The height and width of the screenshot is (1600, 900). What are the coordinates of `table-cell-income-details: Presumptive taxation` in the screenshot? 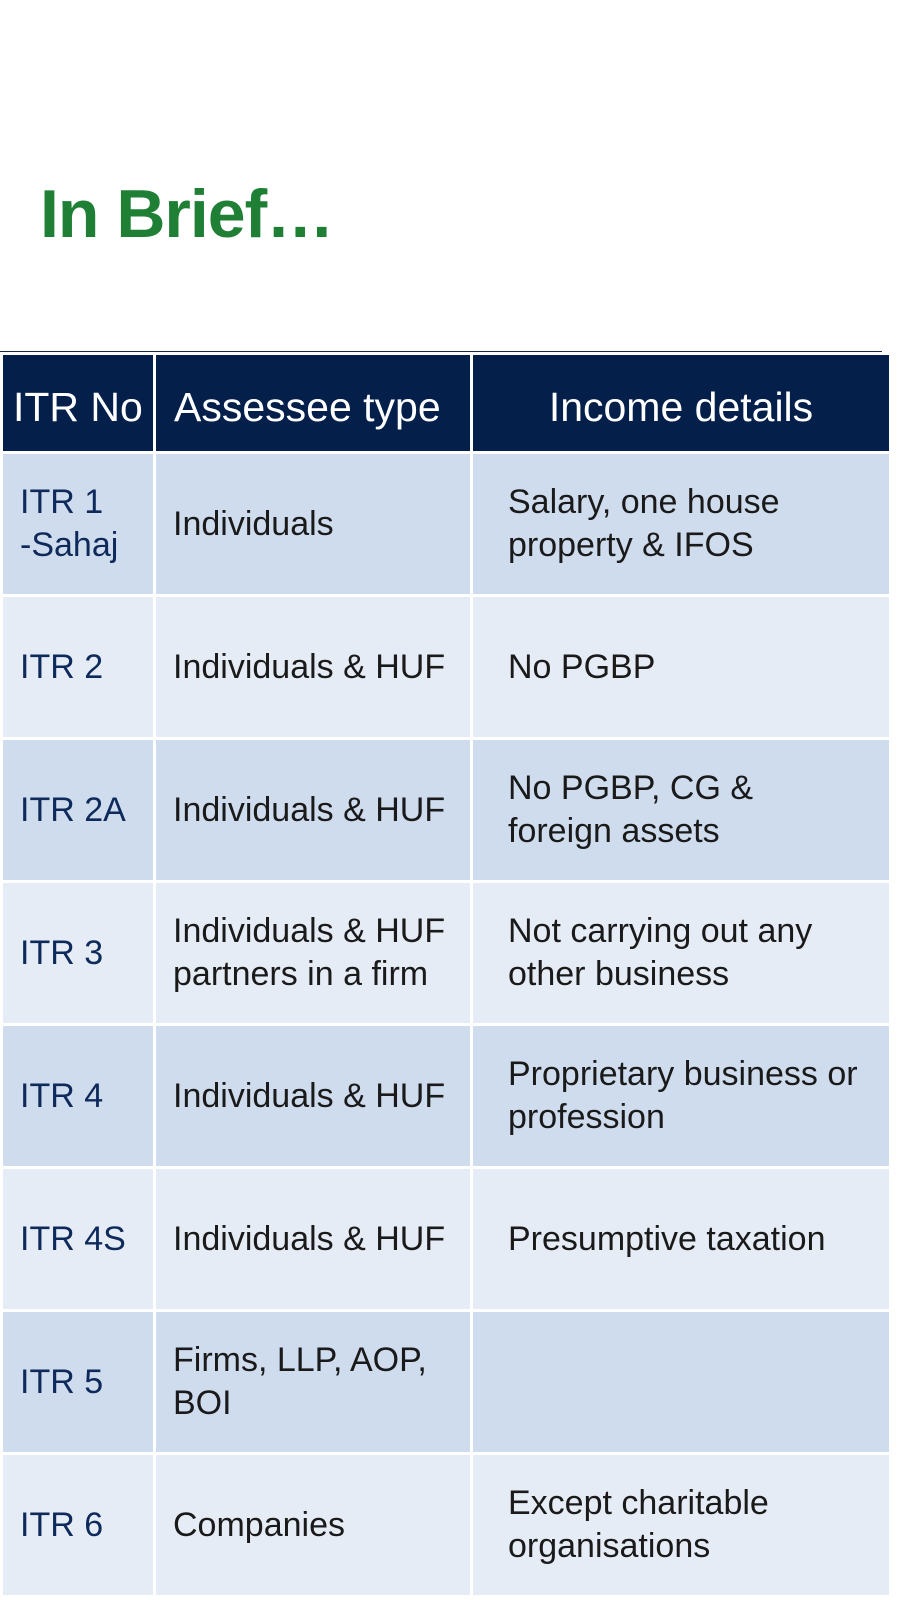 It's located at (681, 1239).